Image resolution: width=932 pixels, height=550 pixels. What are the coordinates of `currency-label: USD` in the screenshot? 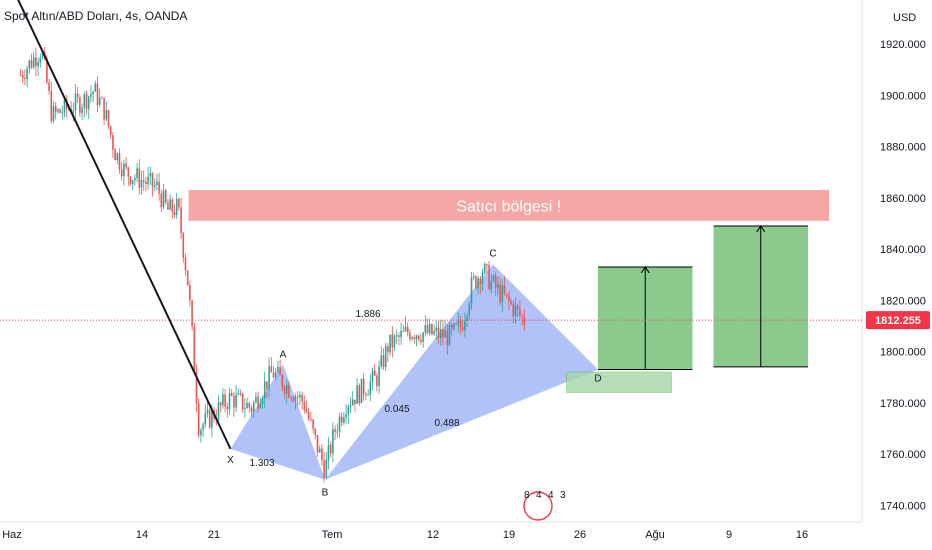 It's located at (904, 18).